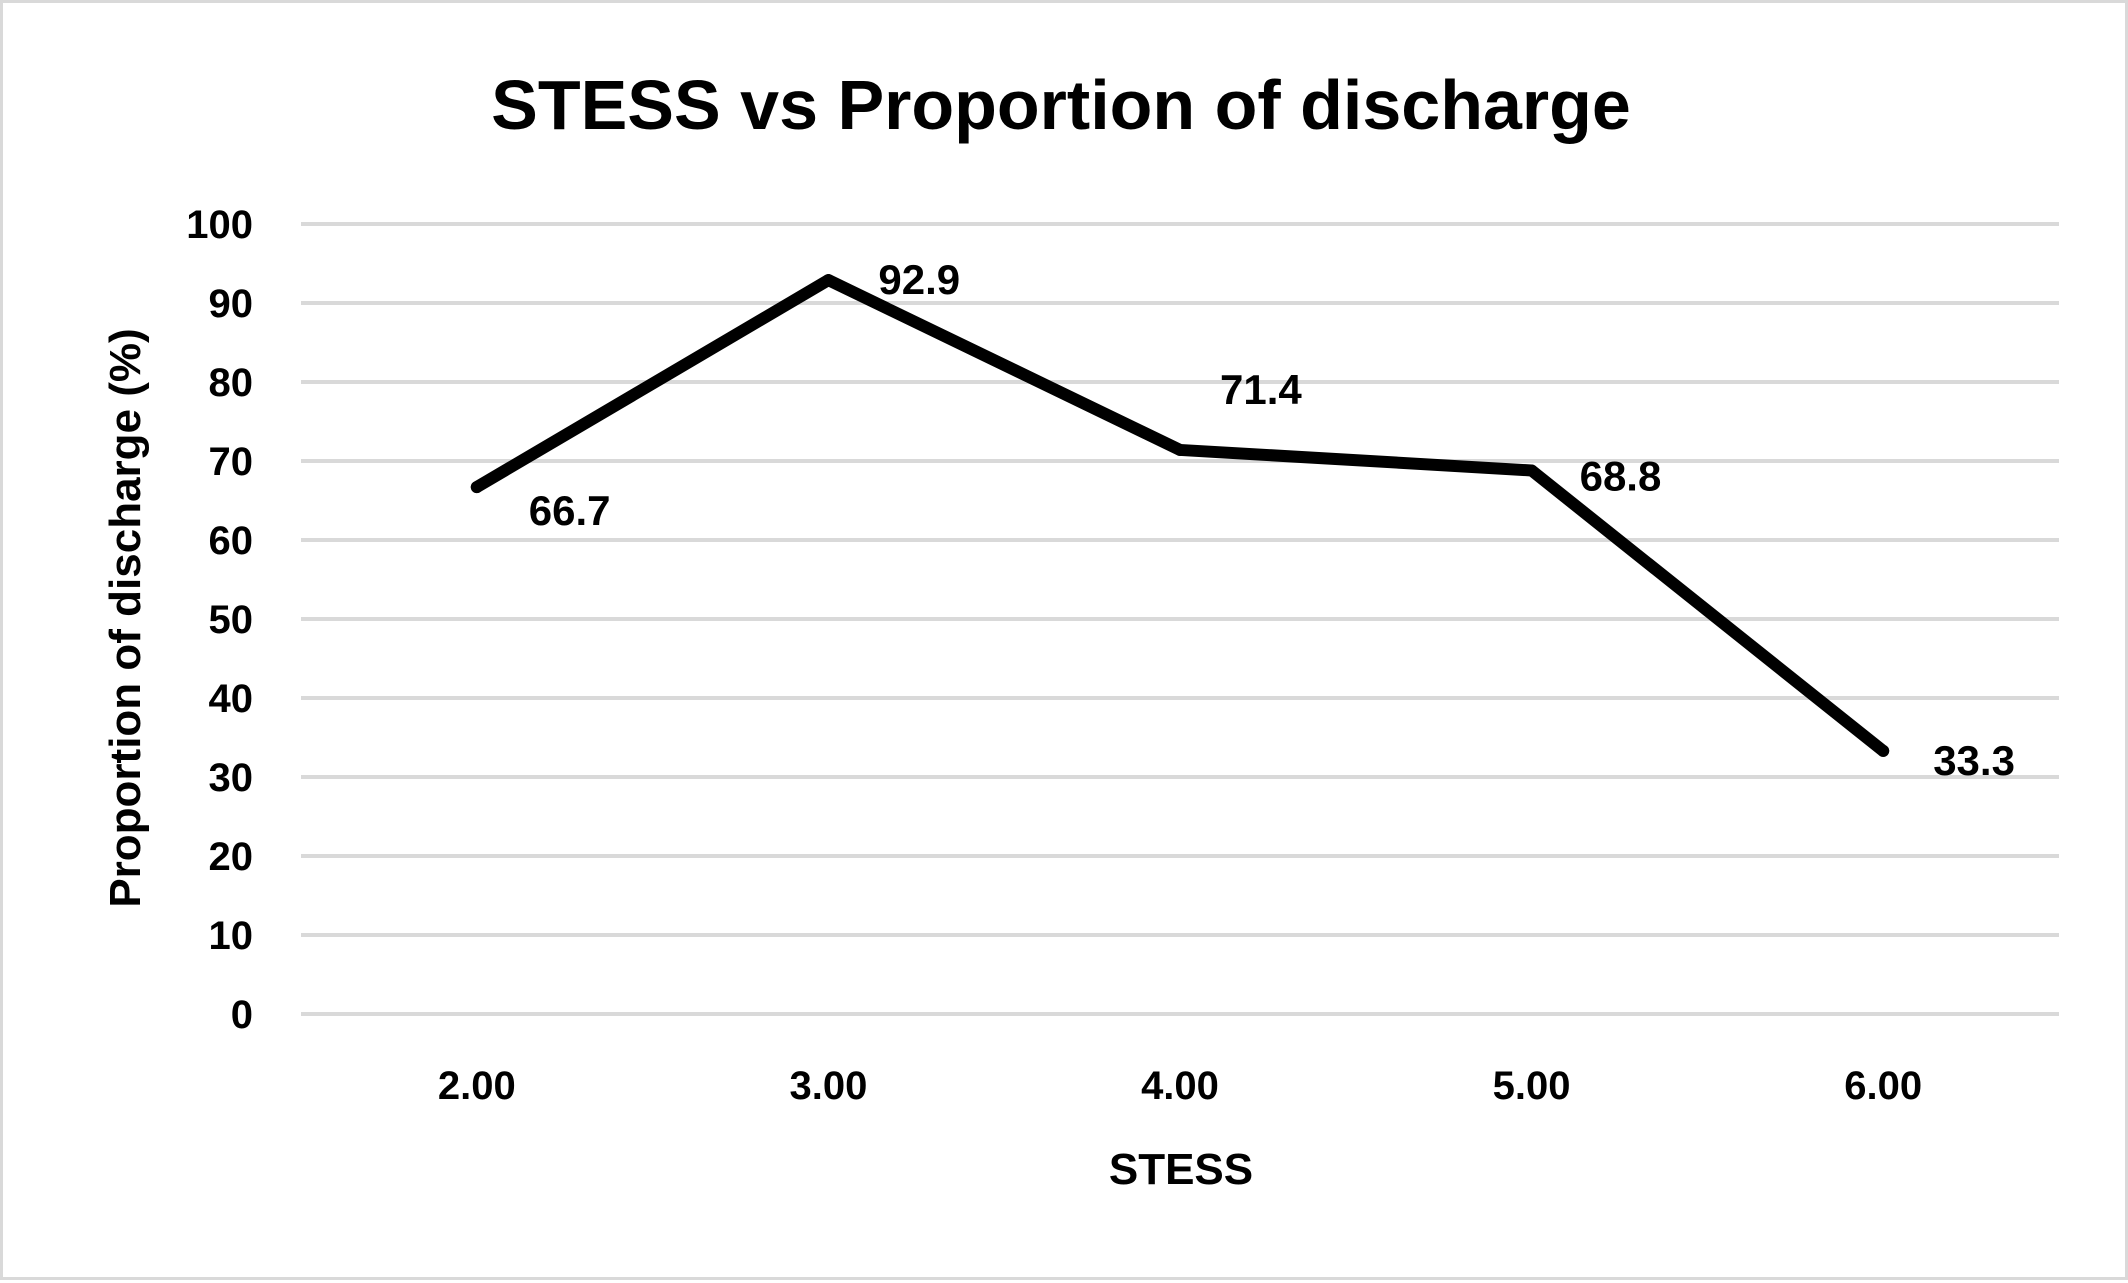  I want to click on data-label: 71.4, so click(1261, 389).